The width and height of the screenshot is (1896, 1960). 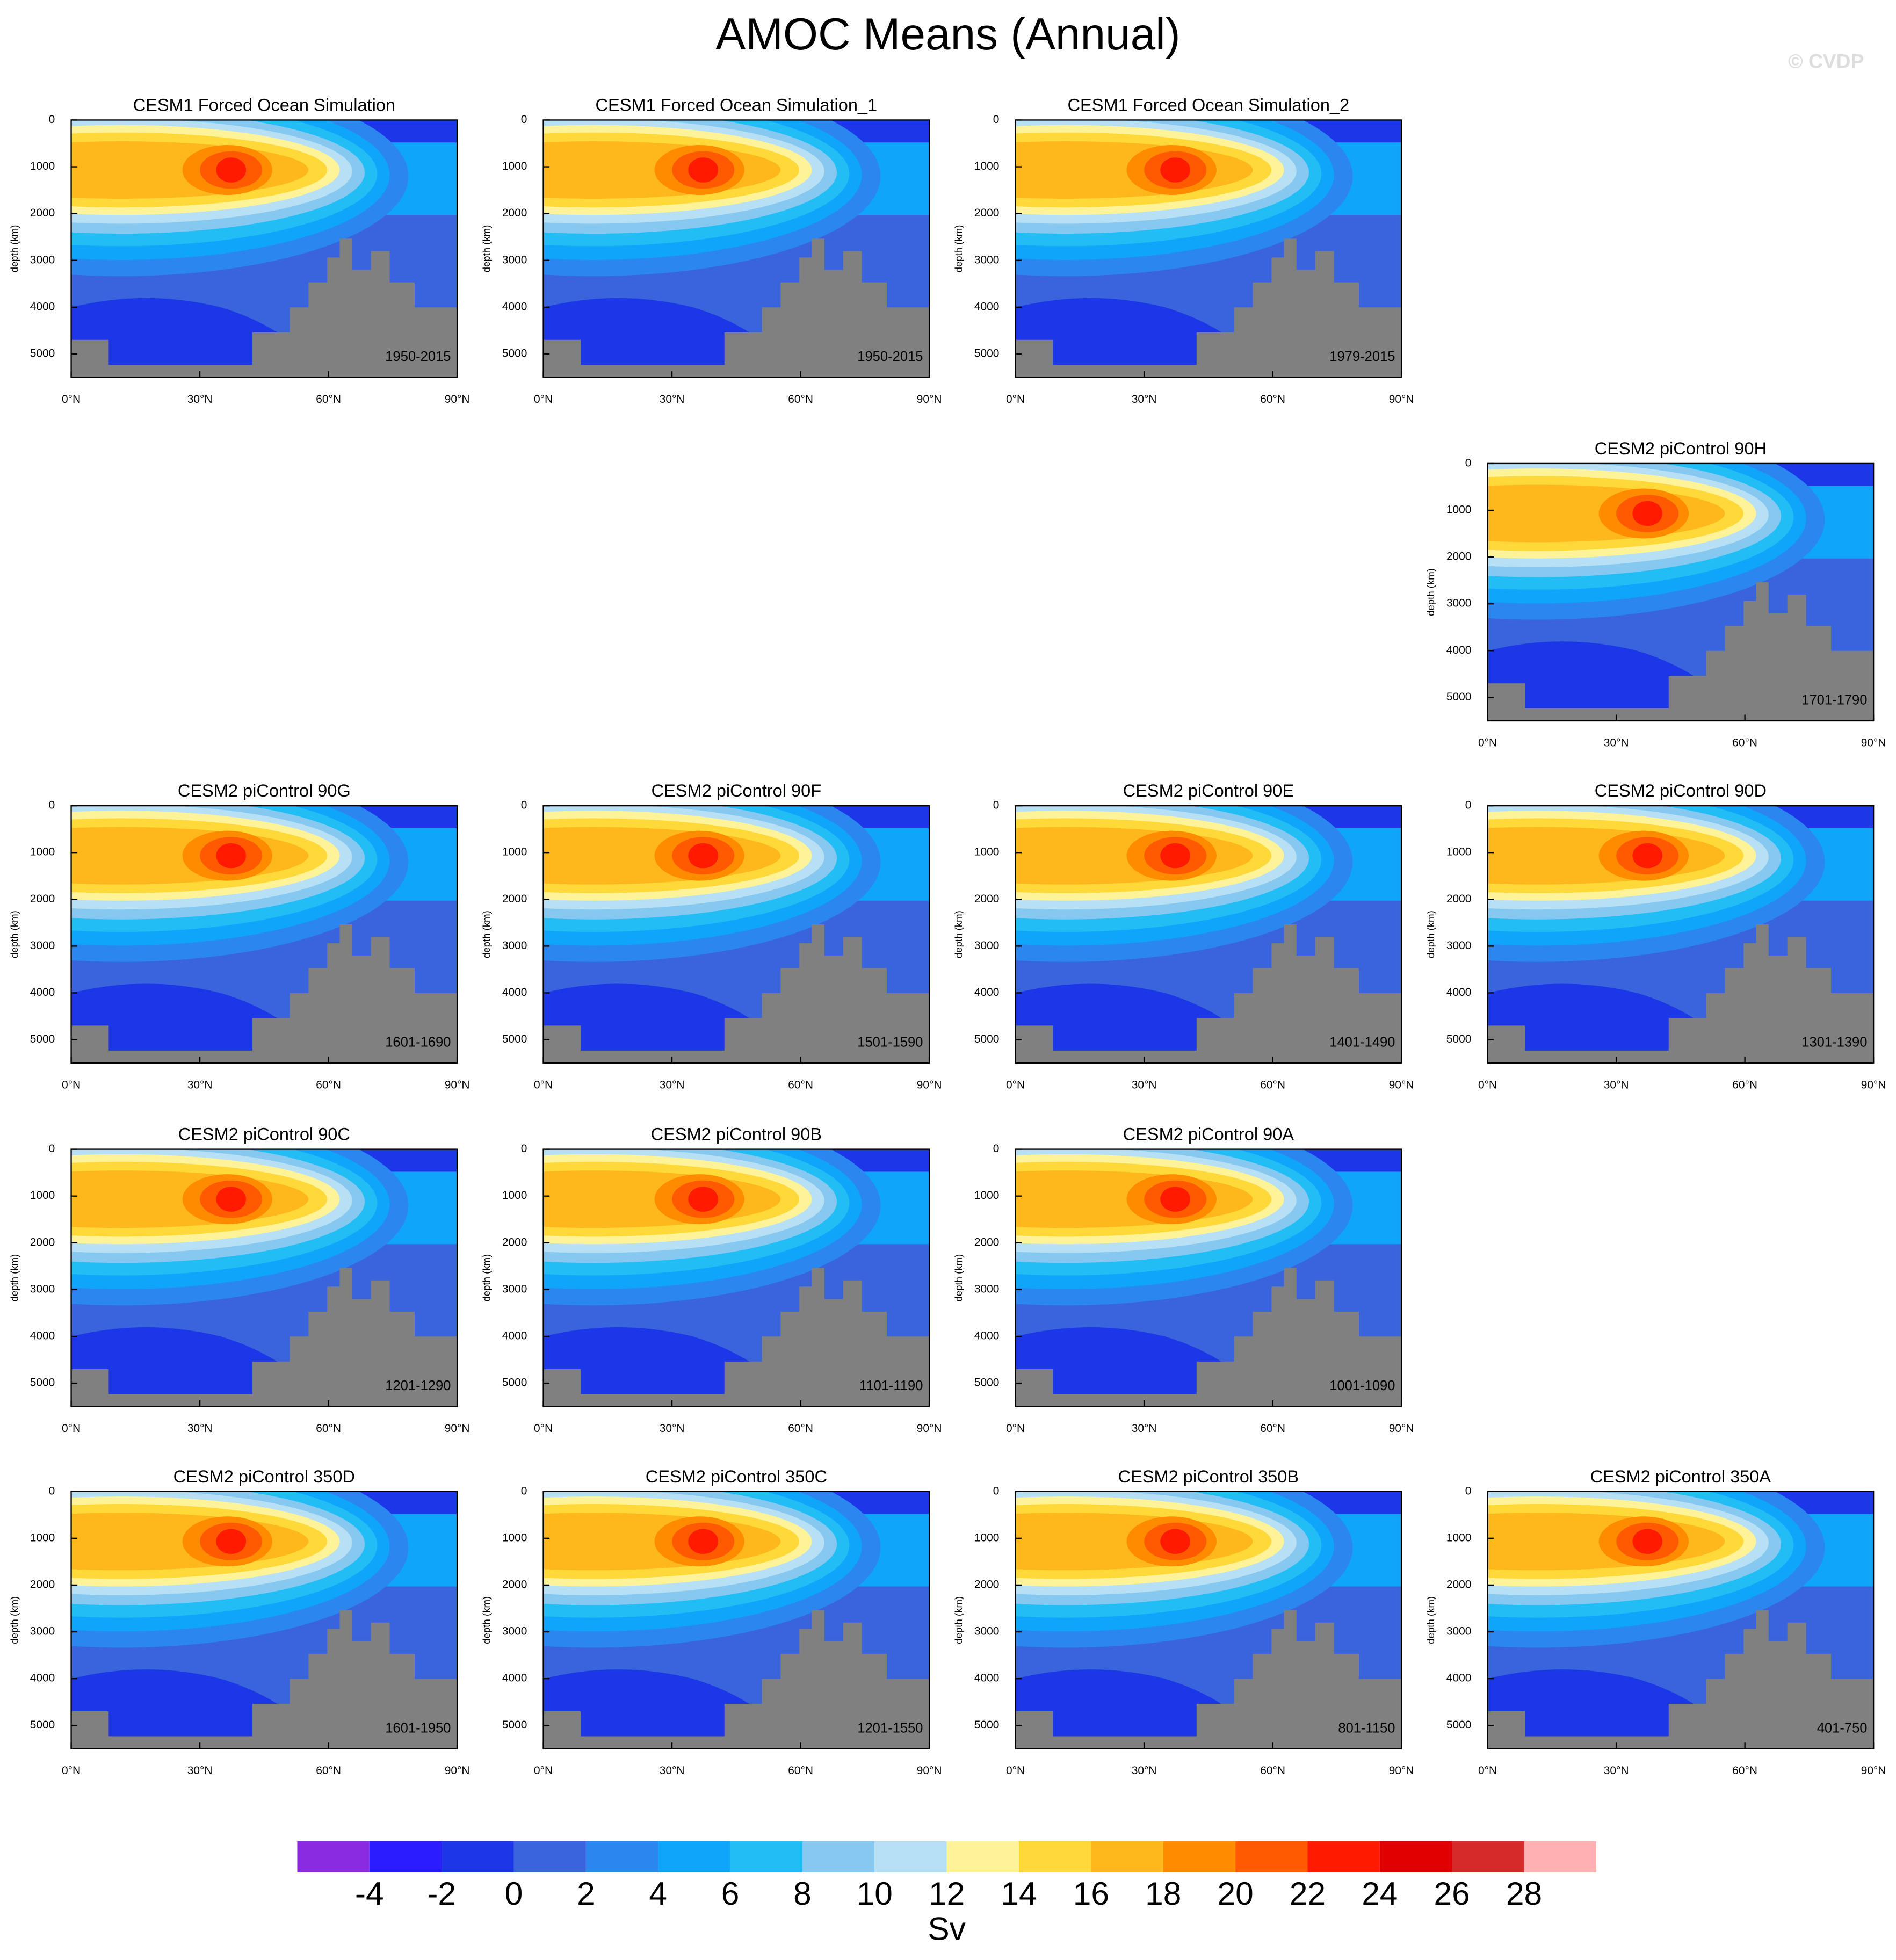 What do you see at coordinates (1308, 1893) in the screenshot?
I see `colorbar-label: 22` at bounding box center [1308, 1893].